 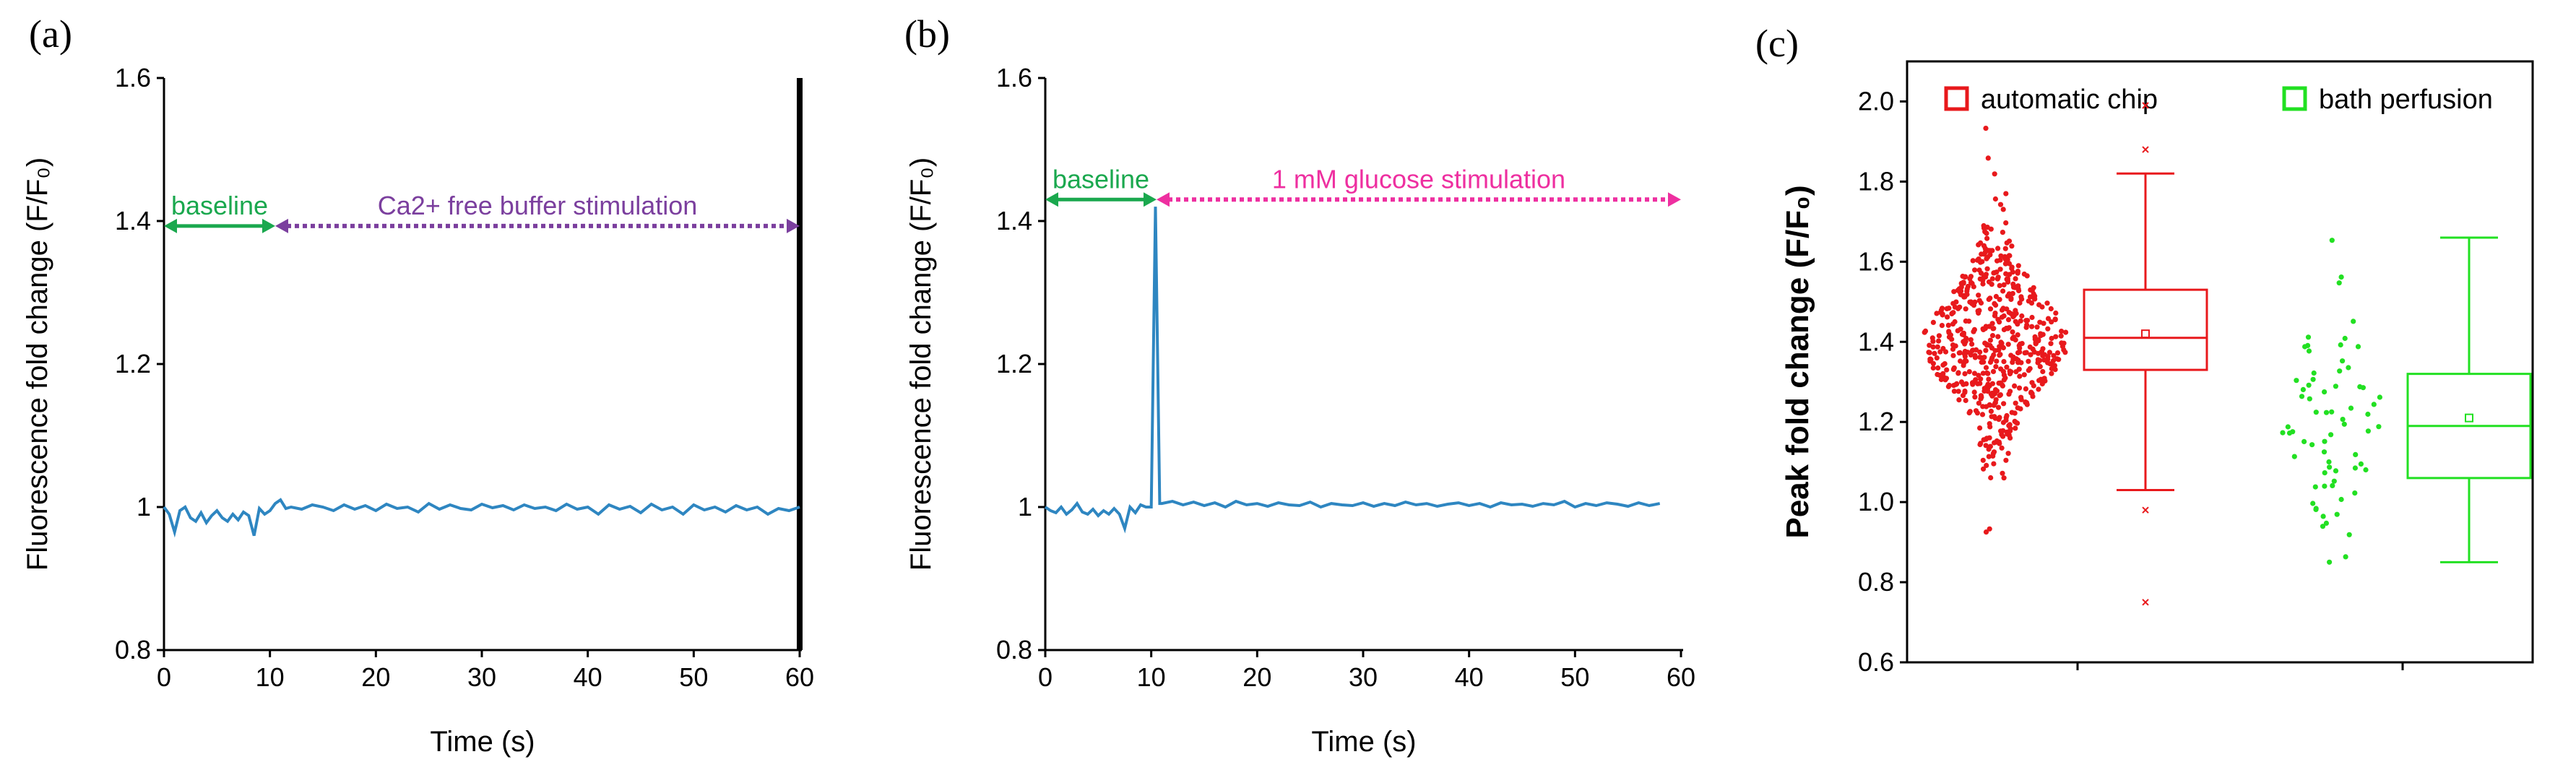 What do you see at coordinates (2469, 418) in the screenshot?
I see `box-mean-marker` at bounding box center [2469, 418].